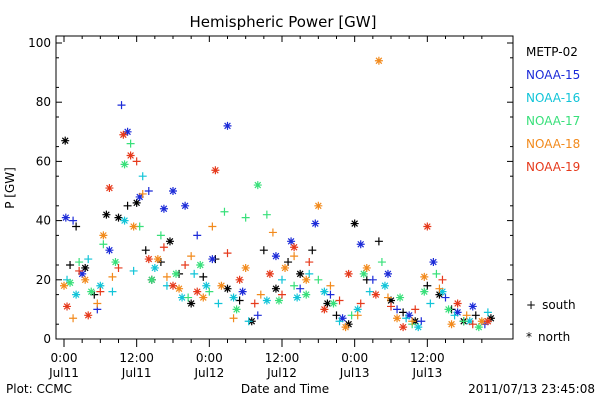  Describe the element at coordinates (553, 121) in the screenshot. I see `legend-item: NOAA-17` at that location.